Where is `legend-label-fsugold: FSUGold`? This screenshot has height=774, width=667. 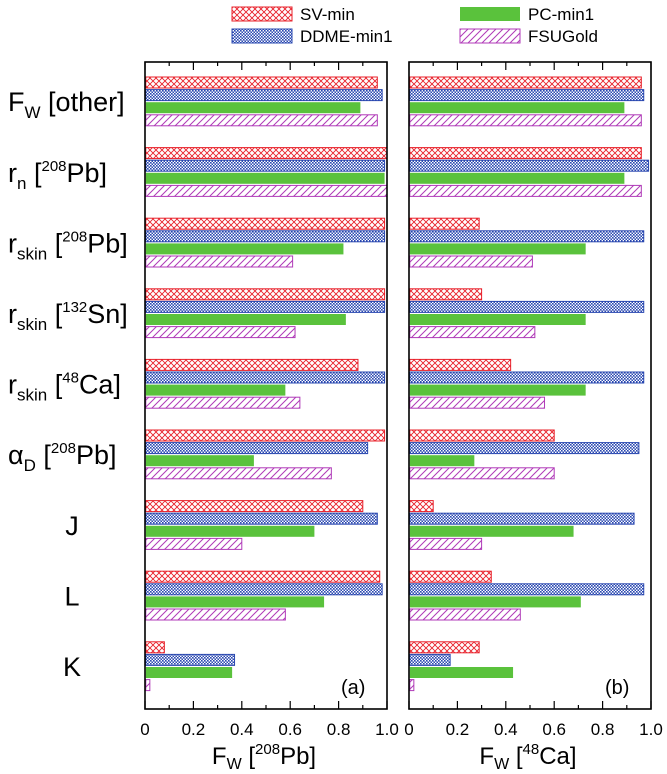 legend-label-fsugold: FSUGold is located at coordinates (563, 36).